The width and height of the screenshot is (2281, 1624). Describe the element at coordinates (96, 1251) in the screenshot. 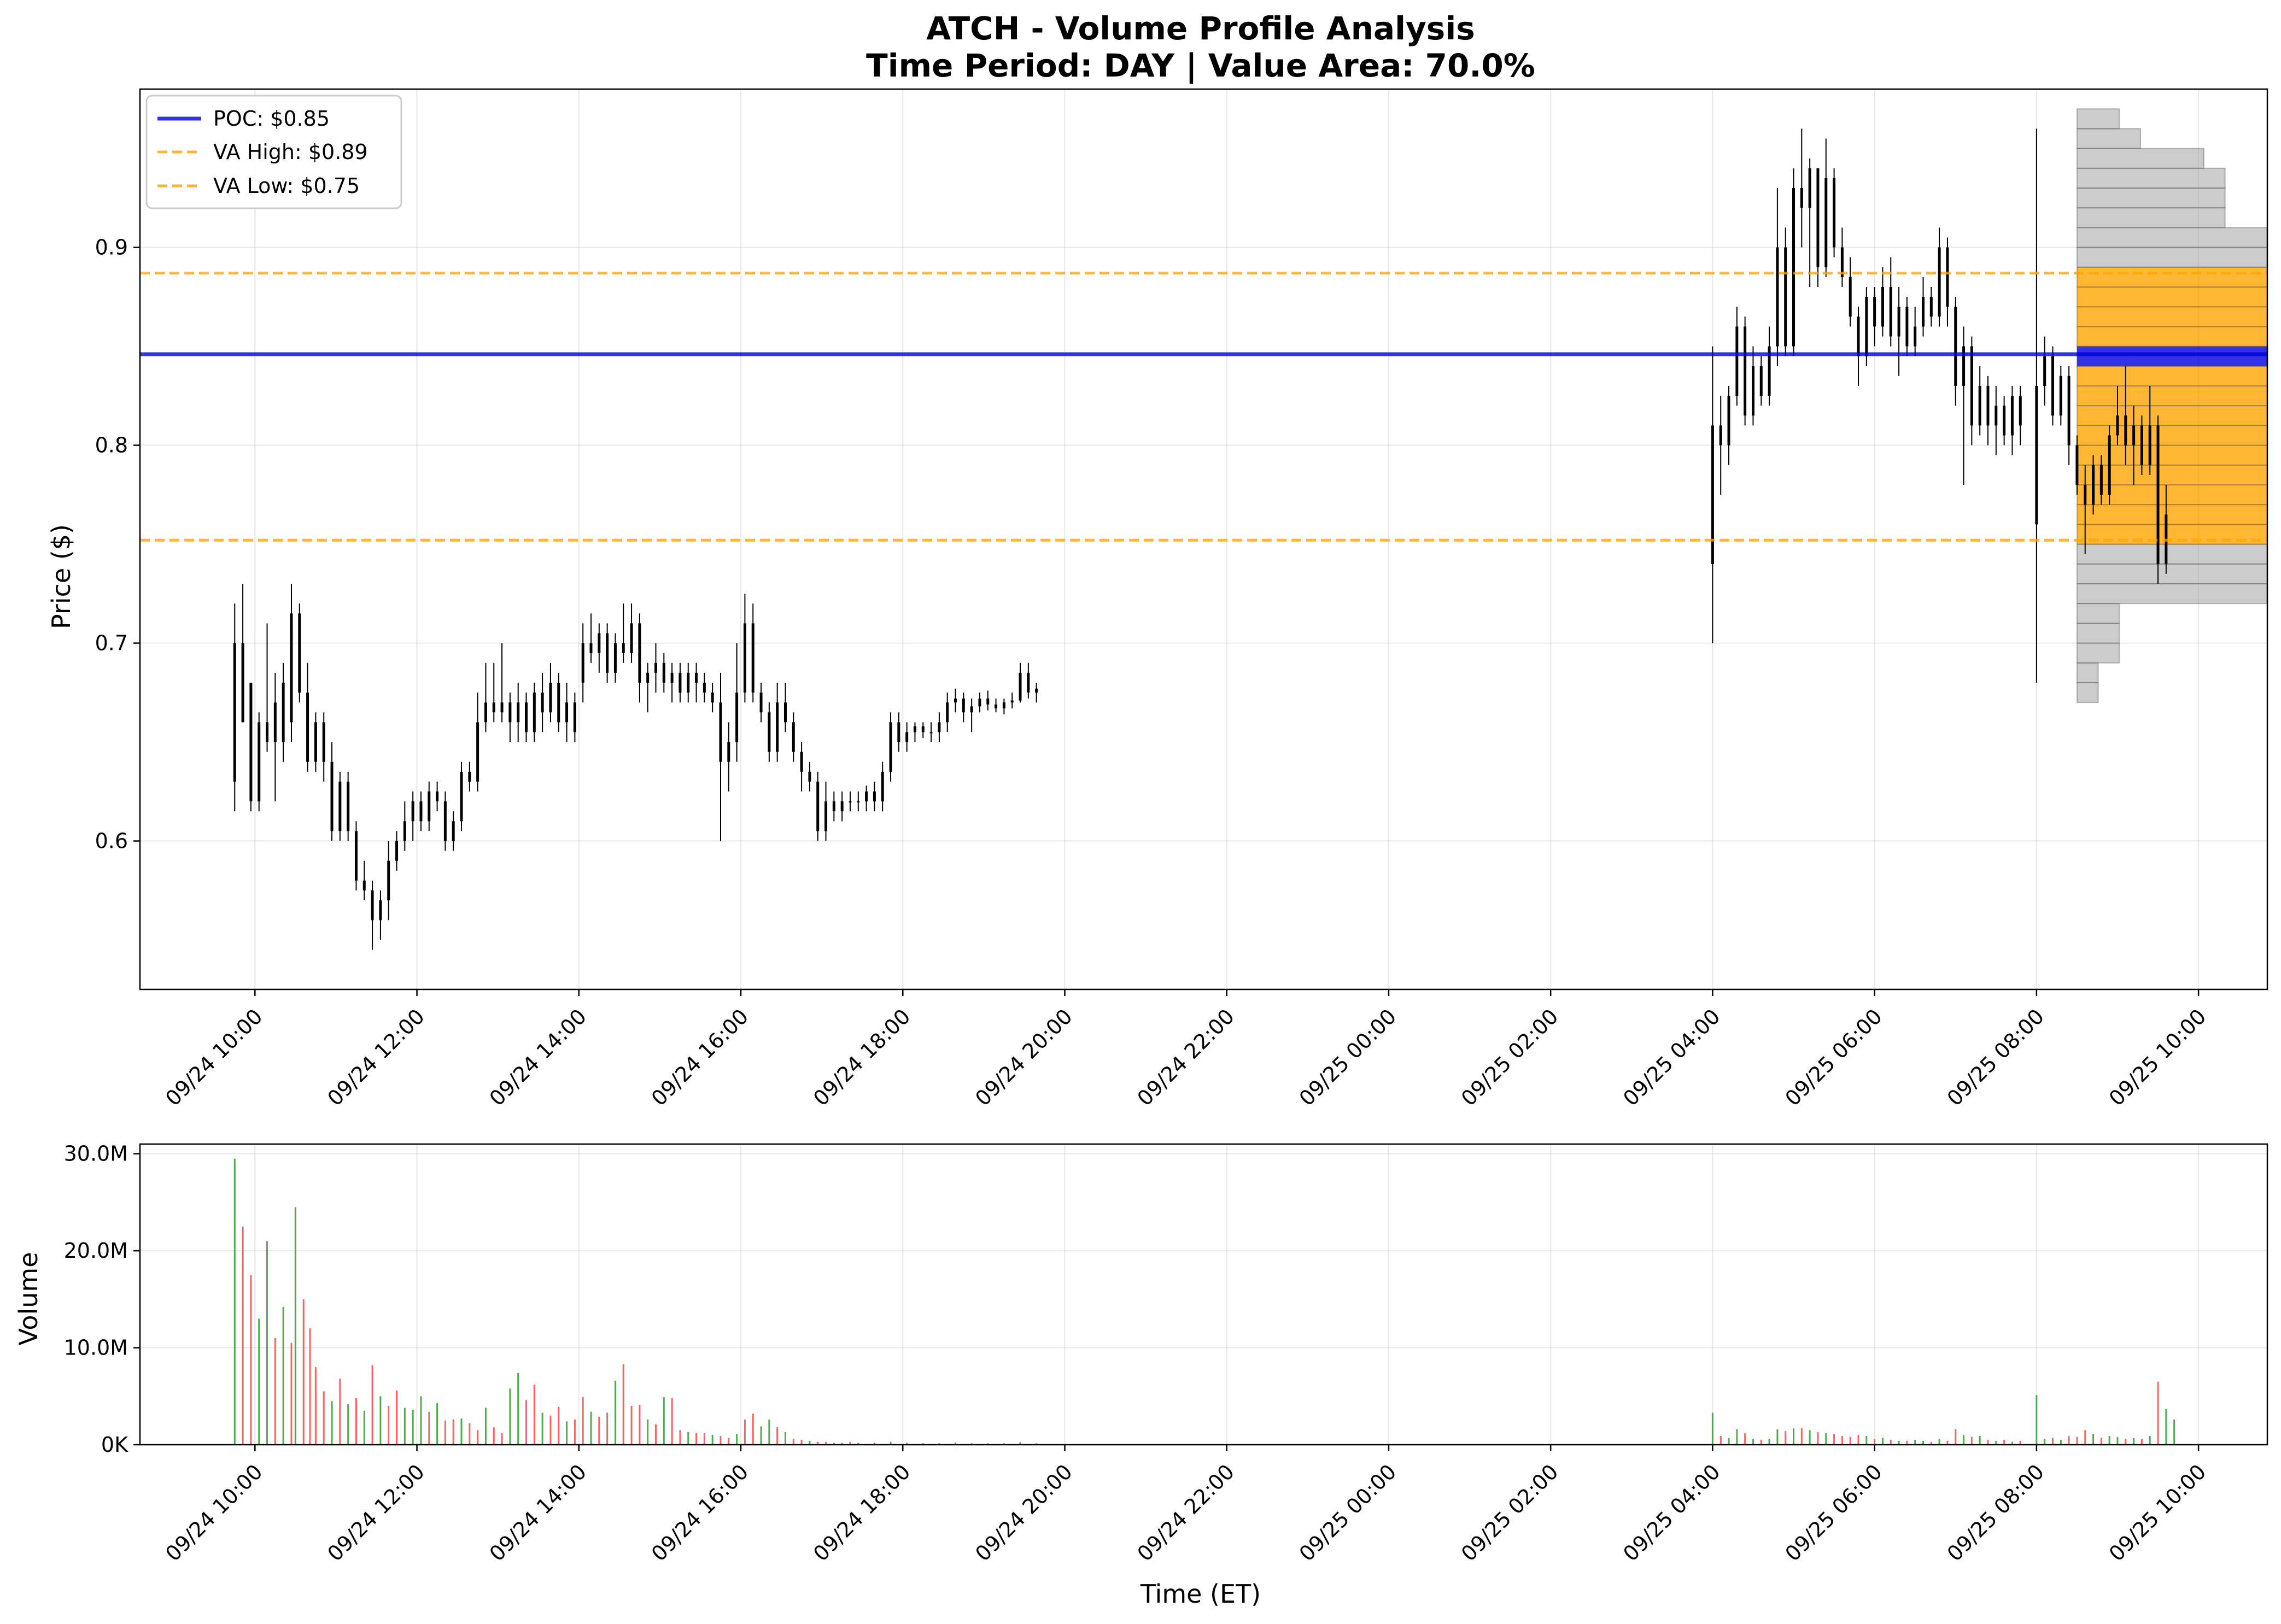

I see `volume-y-tick-label: 20.0M` at that location.